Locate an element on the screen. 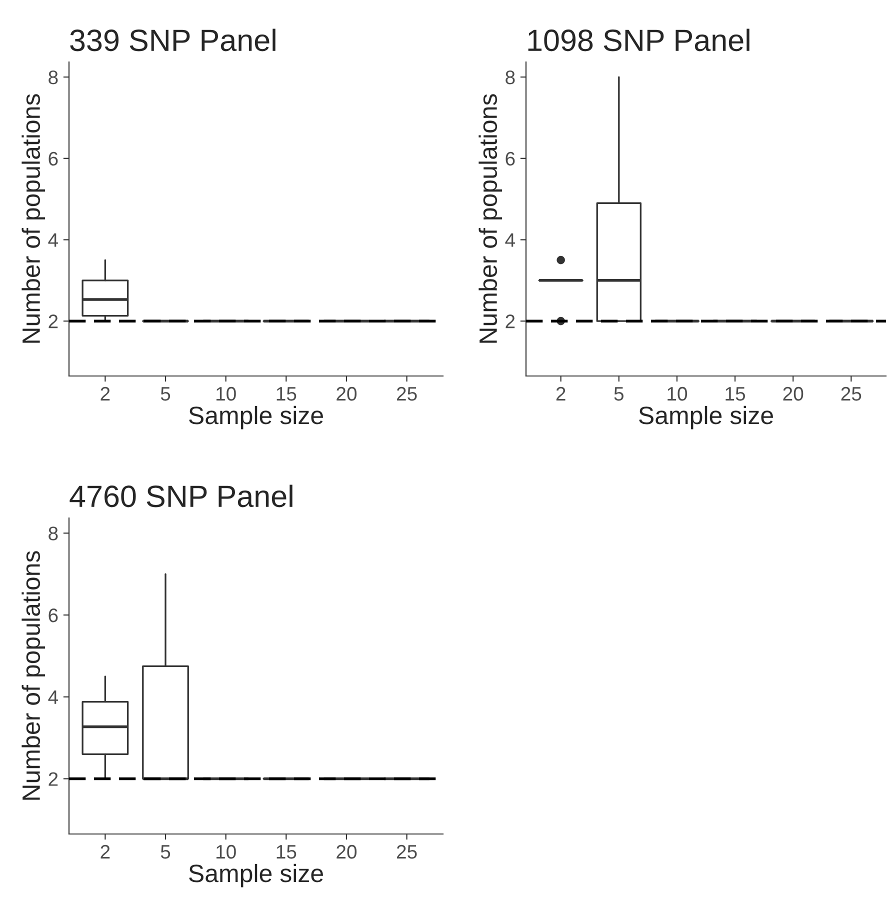 The image size is (888, 902). chart-title: 1098 SNP Panel is located at coordinates (639, 40).